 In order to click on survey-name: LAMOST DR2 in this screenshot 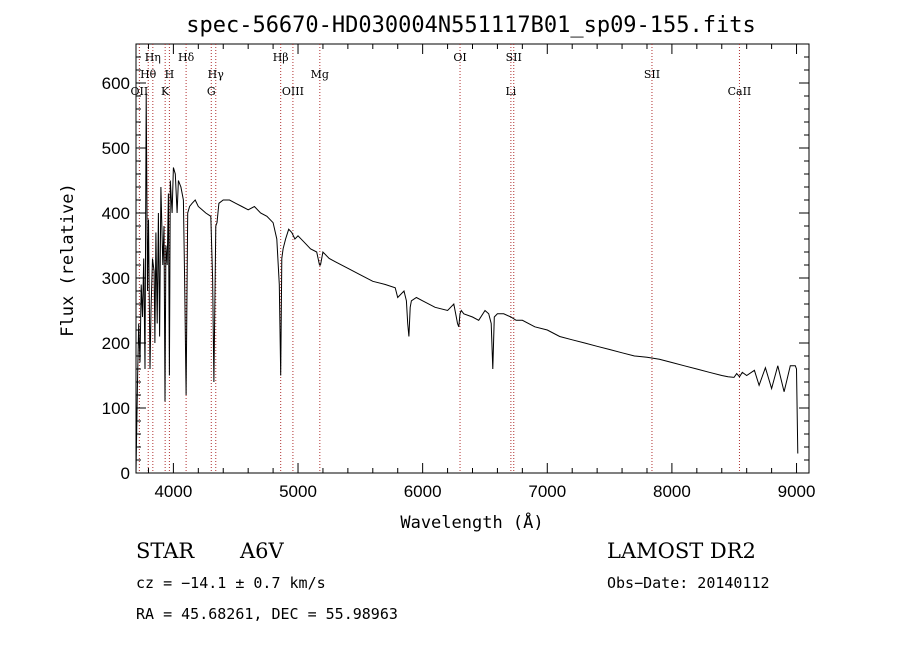, I will do `click(681, 551)`.